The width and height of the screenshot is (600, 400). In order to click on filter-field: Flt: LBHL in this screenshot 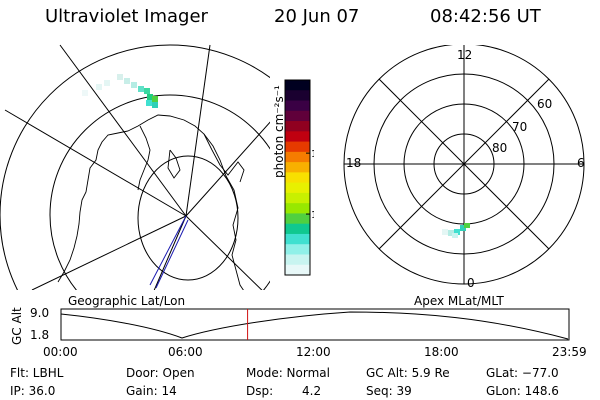, I will do `click(37, 373)`.